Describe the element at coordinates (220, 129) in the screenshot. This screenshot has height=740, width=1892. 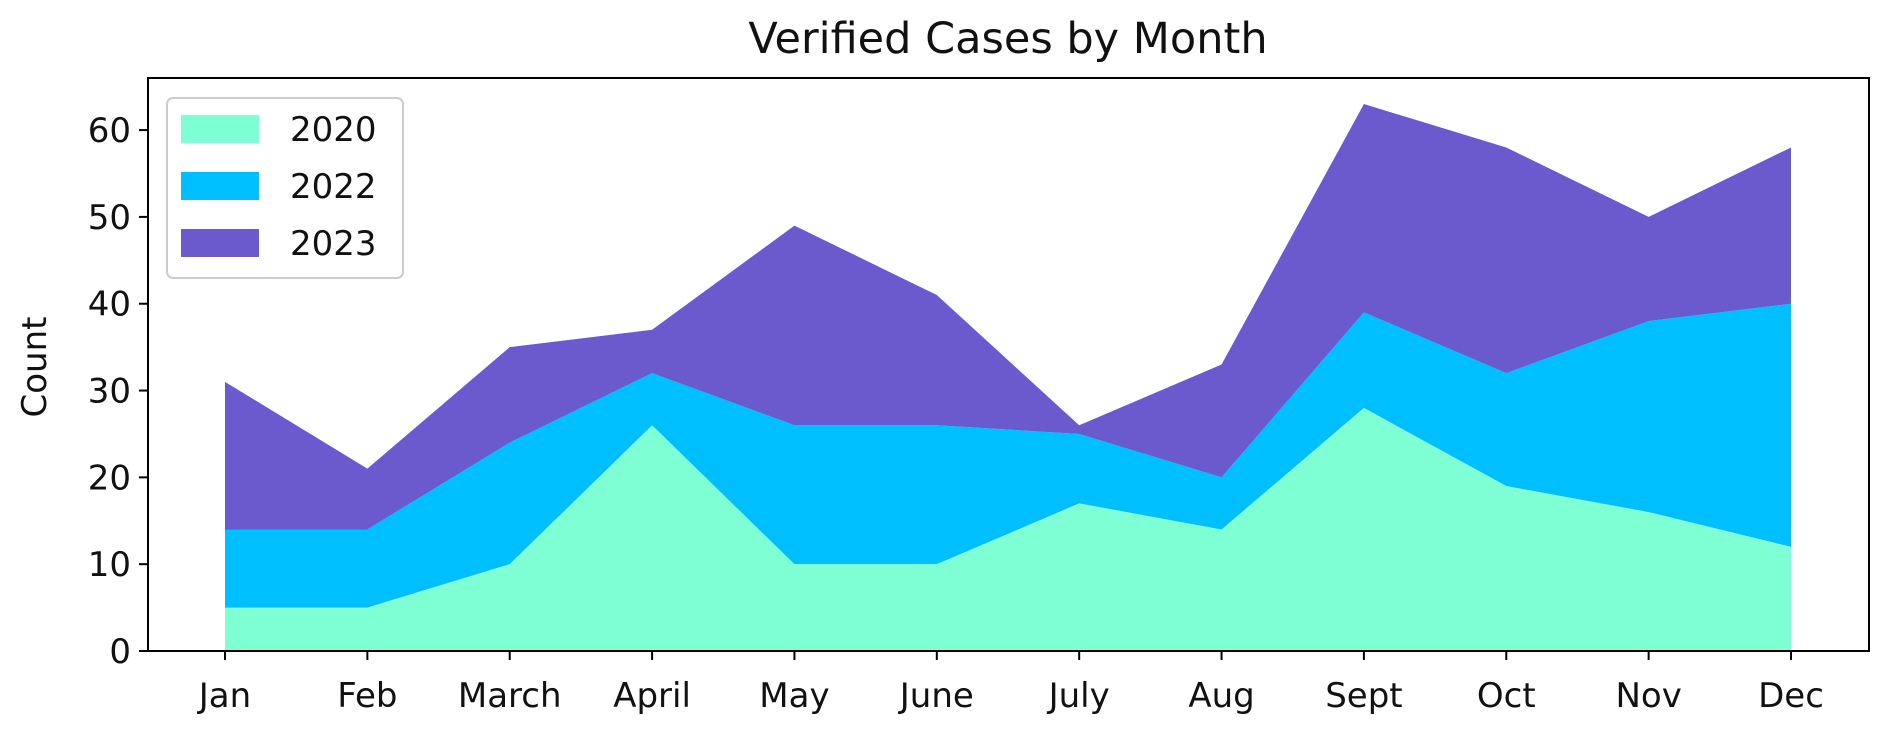
I see `legend-swatch-2020` at that location.